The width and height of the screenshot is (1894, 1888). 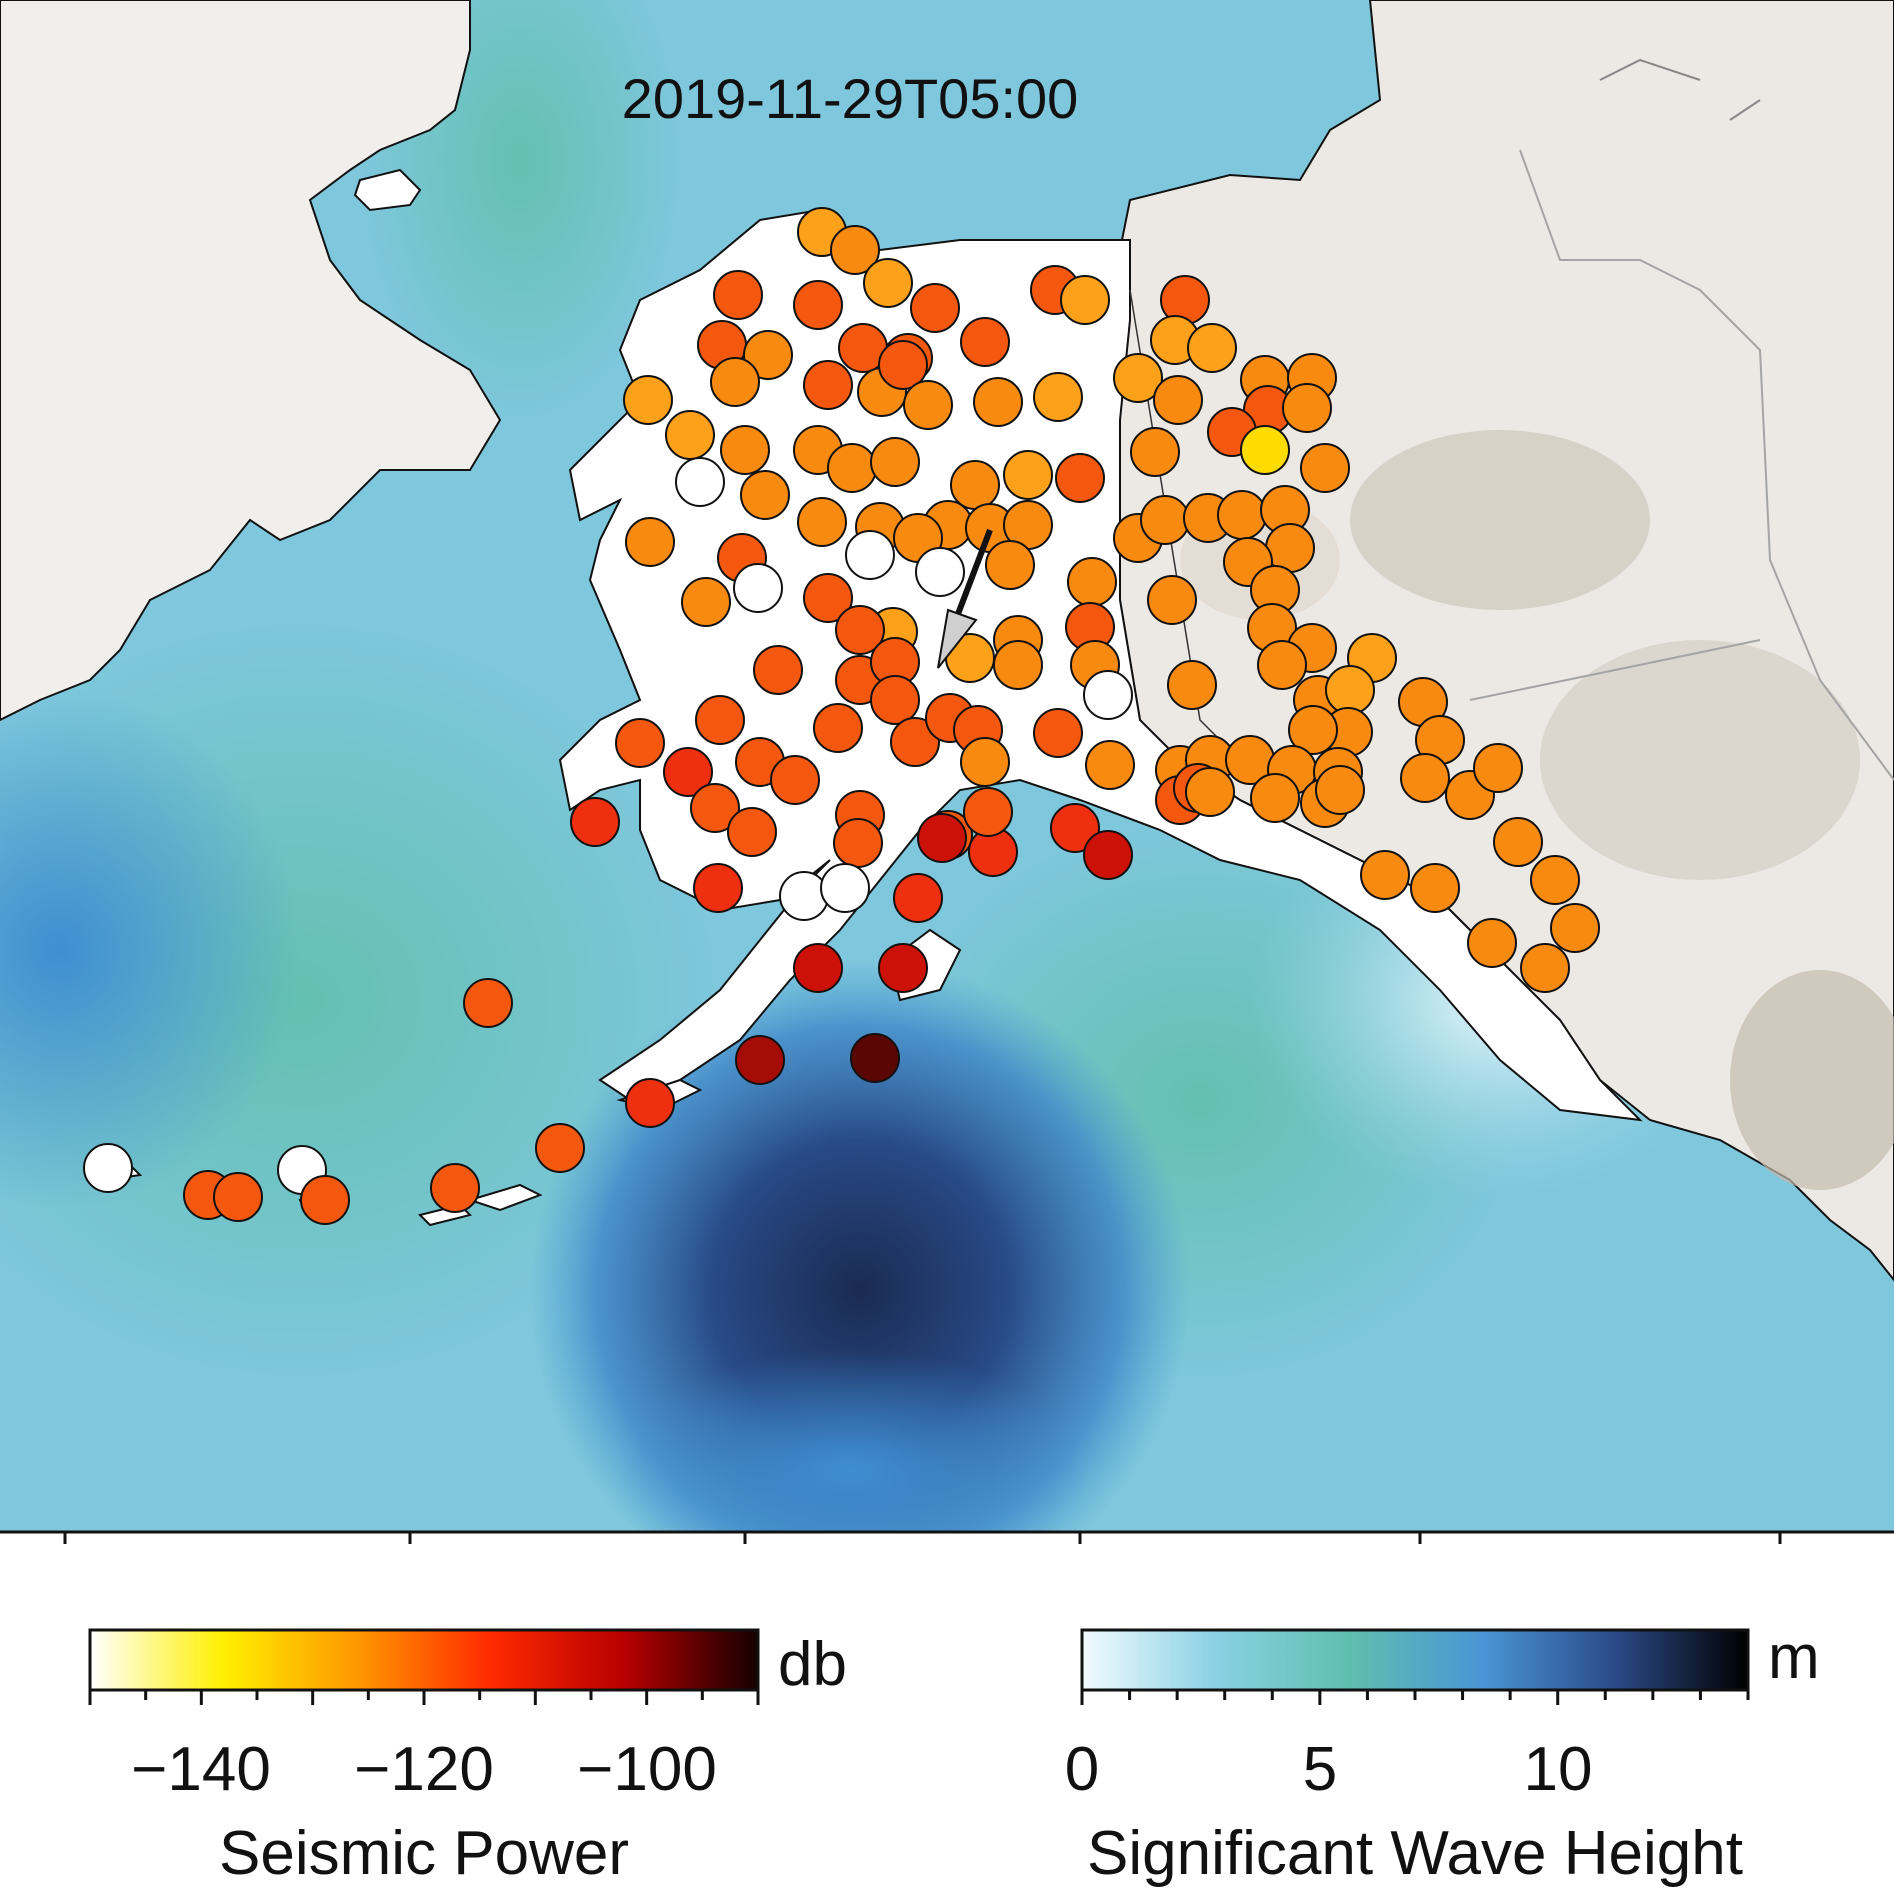 What do you see at coordinates (1558, 1769) in the screenshot?
I see `wave-tick-label: 10` at bounding box center [1558, 1769].